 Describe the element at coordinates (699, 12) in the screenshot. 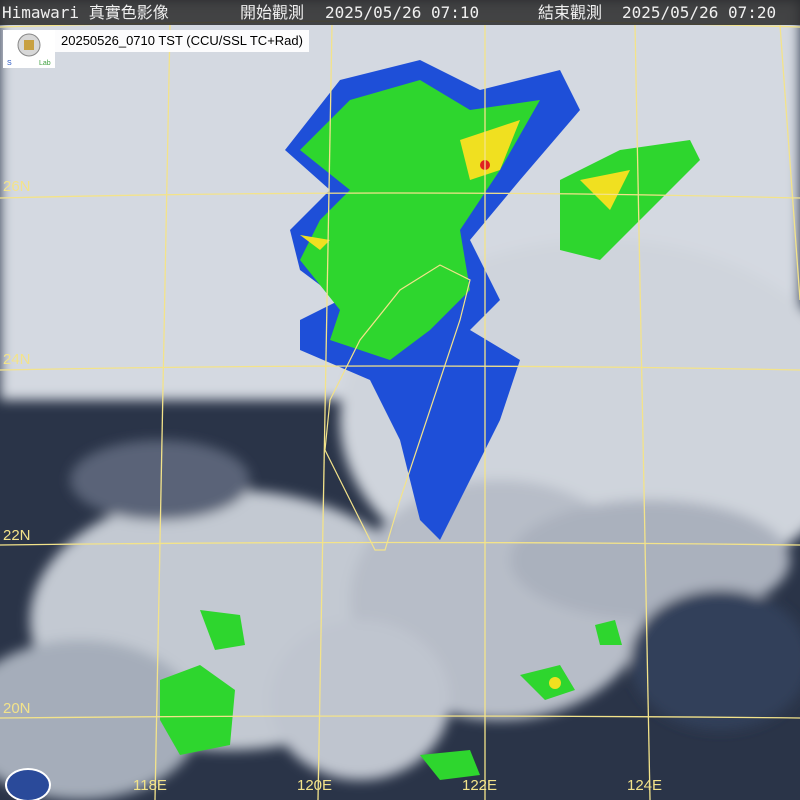

I see `end-time: 2025/05/26 07:20` at that location.